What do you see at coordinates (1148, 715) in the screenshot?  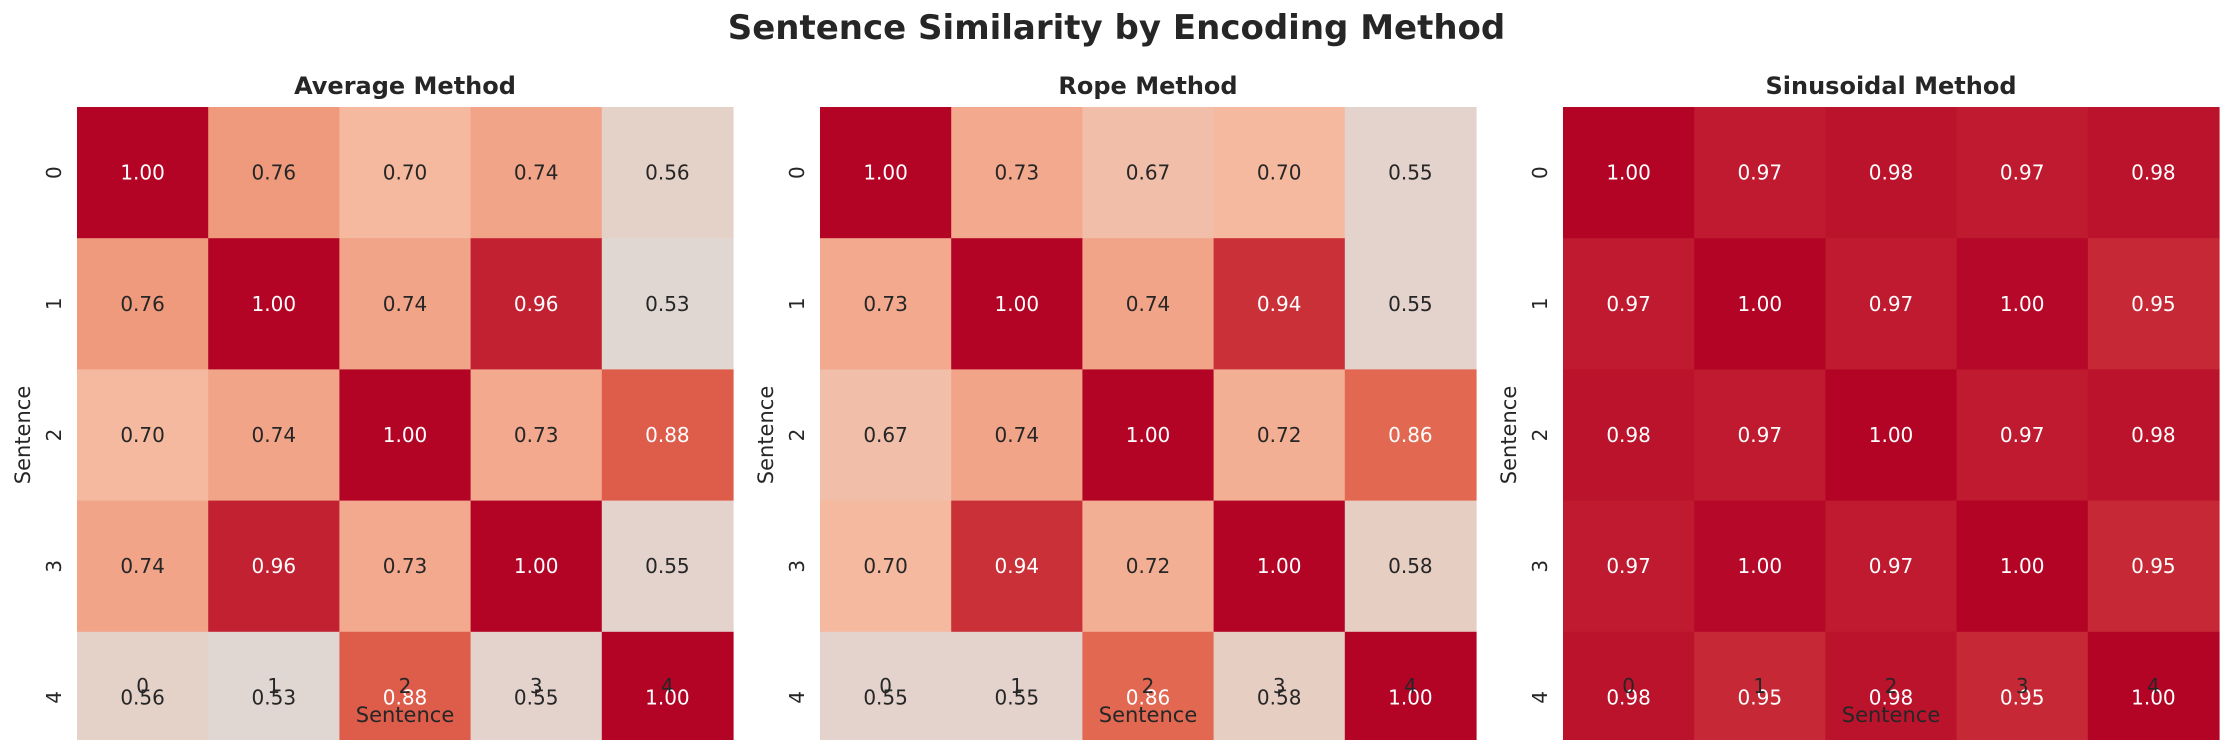 I see `x-axis-label: Sentence` at bounding box center [1148, 715].